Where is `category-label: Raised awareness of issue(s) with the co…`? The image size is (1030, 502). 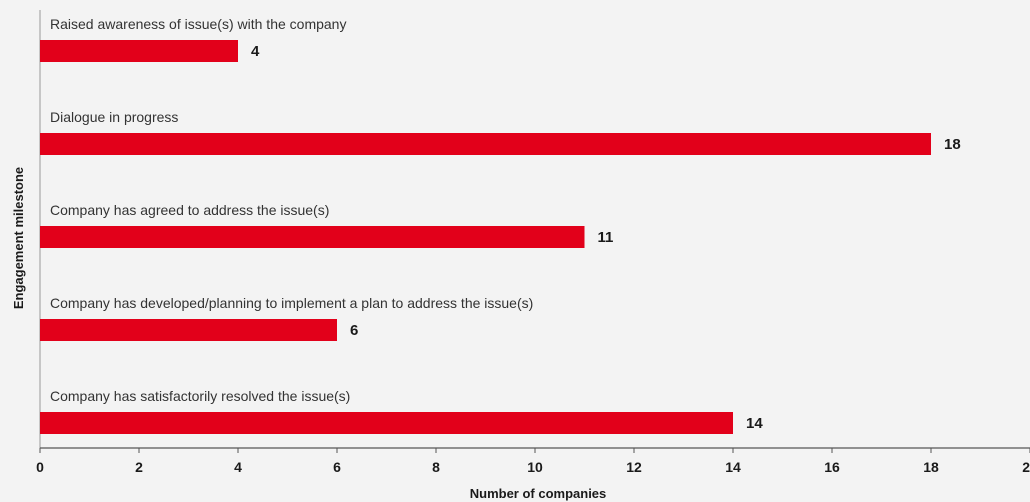 category-label: Raised awareness of issue(s) with the co… is located at coordinates (198, 24).